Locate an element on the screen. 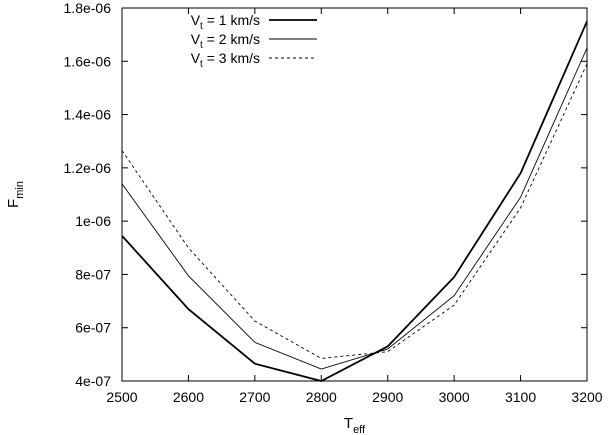 The image size is (609, 435). legend: Vt = 1 km/sVt = 2 km/sVt = 3 km/s is located at coordinates (254, 41).